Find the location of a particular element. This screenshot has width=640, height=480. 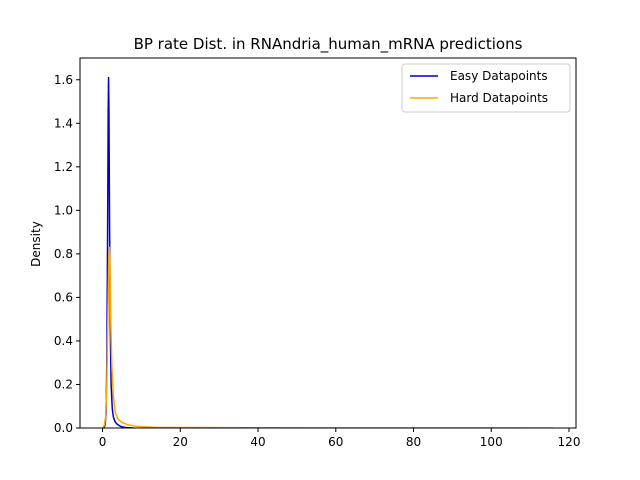

x-axis-ticks: 0 20 40 60 80 100 120 is located at coordinates (340, 438).